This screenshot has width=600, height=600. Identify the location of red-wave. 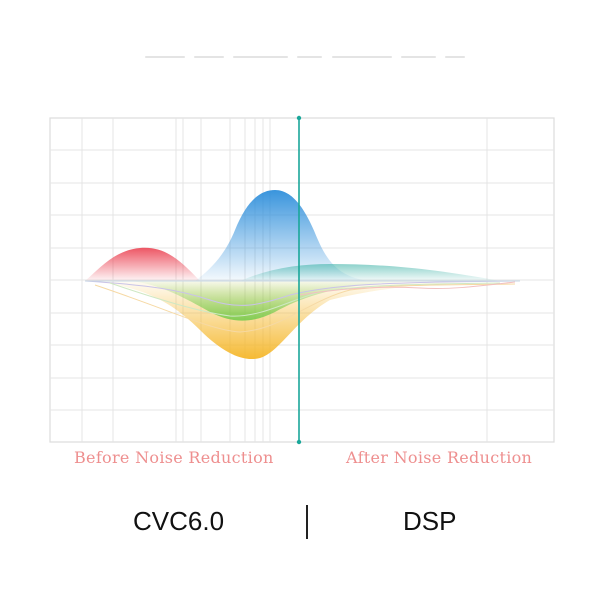
(142, 264).